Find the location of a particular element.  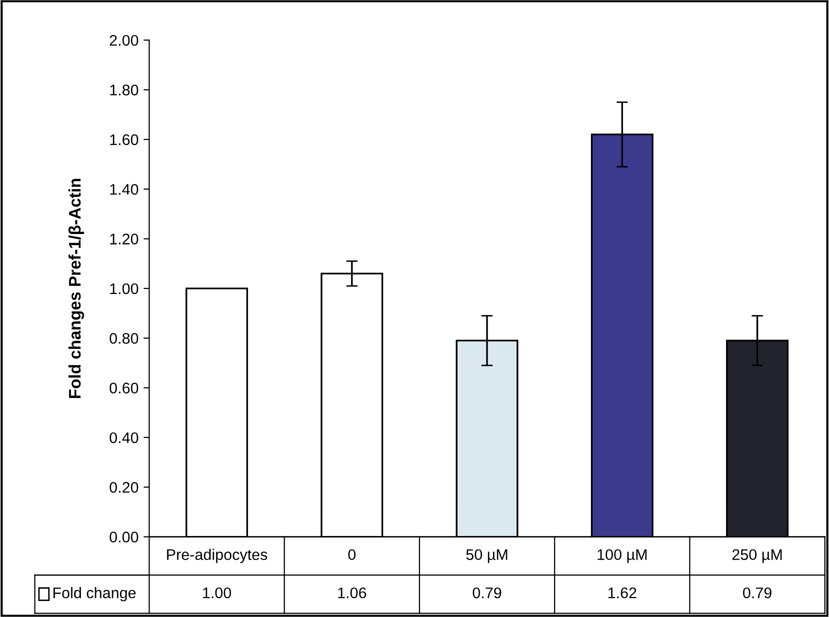

y-tick-label: 0.60 is located at coordinates (124, 388).